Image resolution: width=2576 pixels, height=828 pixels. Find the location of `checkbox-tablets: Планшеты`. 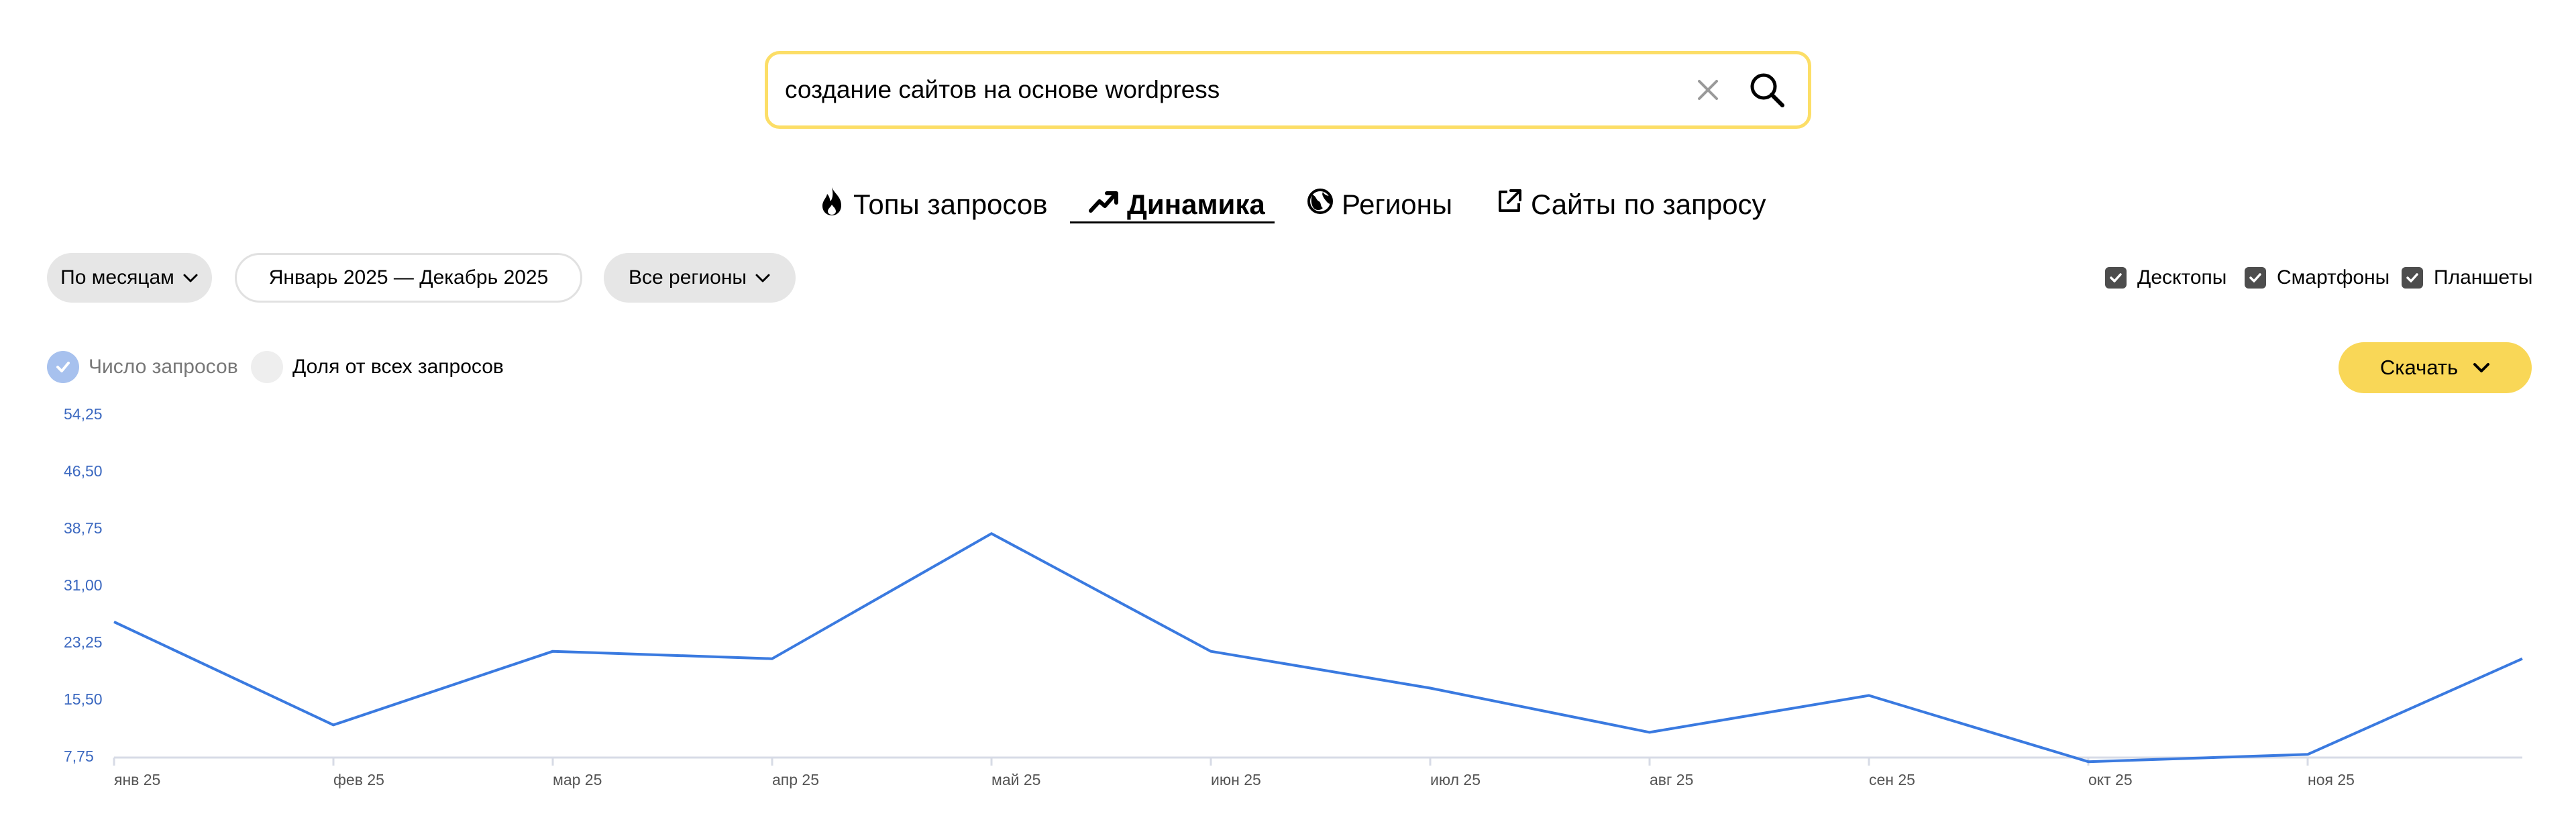

checkbox-tablets: Планшеты is located at coordinates (2467, 278).